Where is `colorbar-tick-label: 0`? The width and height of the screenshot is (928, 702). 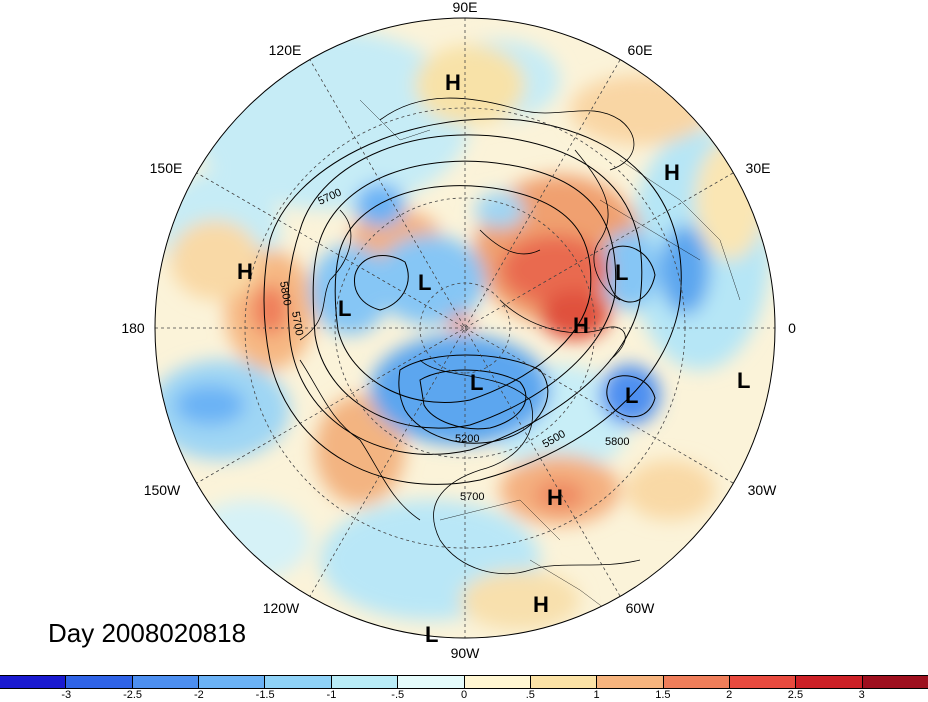 colorbar-tick-label: 0 is located at coordinates (464, 695).